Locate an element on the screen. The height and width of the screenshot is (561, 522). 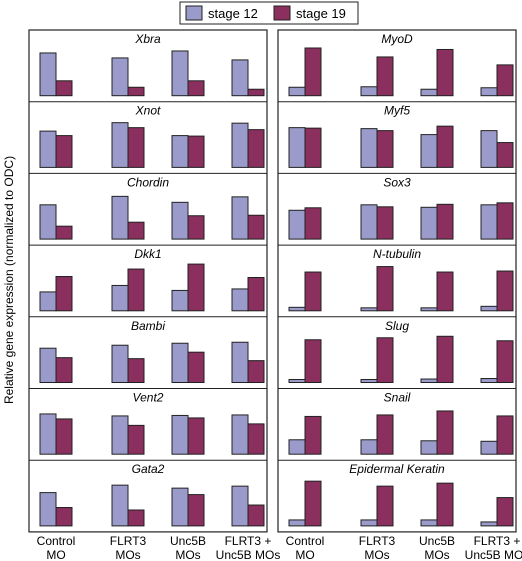
panel-dkk1: Dkk1 is located at coordinates (148, 278).